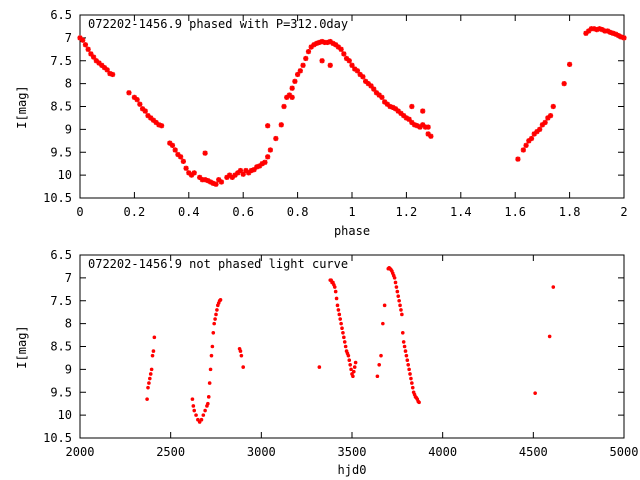 This screenshot has width=640, height=480. What do you see at coordinates (61, 152) in the screenshot?
I see `phased-y-tick-label: 9.5` at bounding box center [61, 152].